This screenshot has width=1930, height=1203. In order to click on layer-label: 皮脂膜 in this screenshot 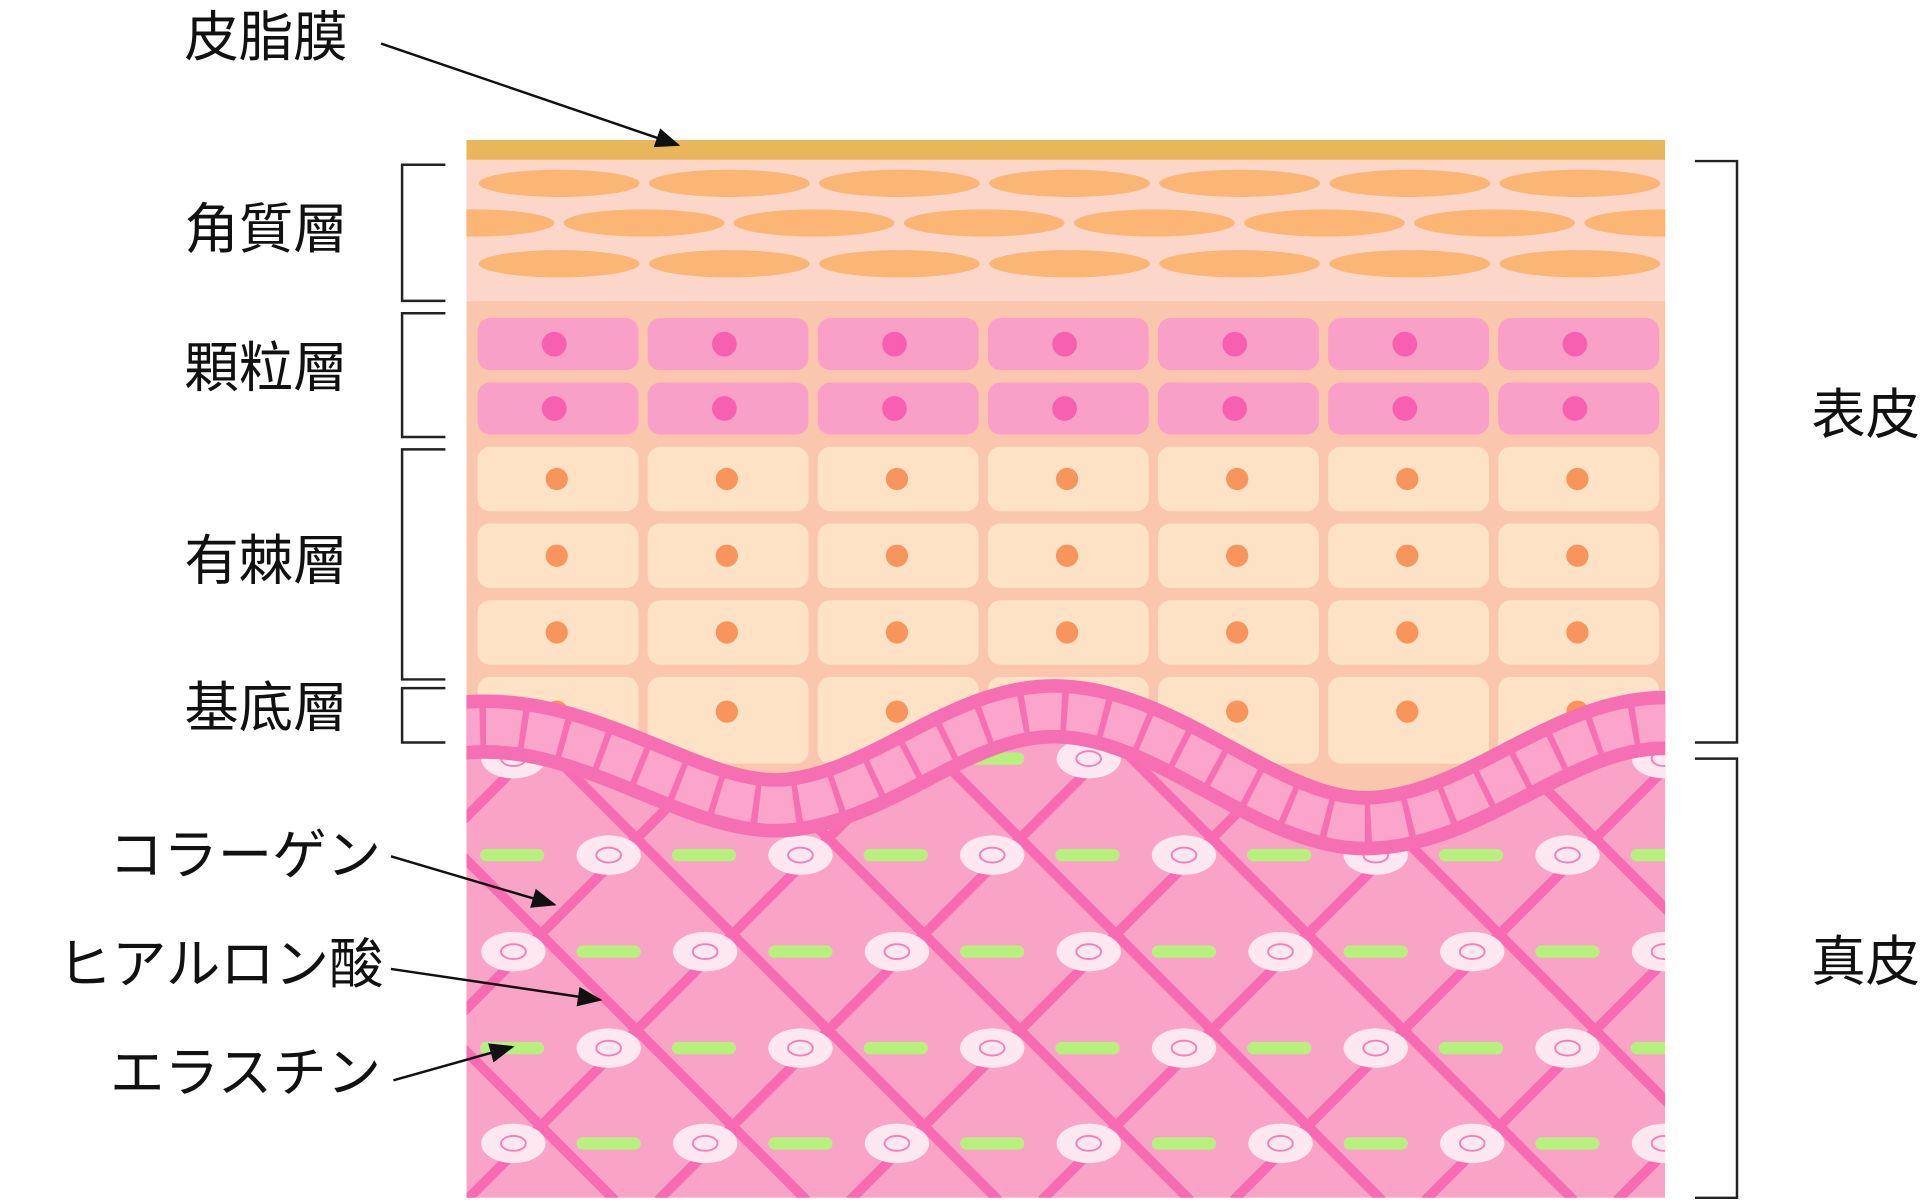, I will do `click(265, 37)`.